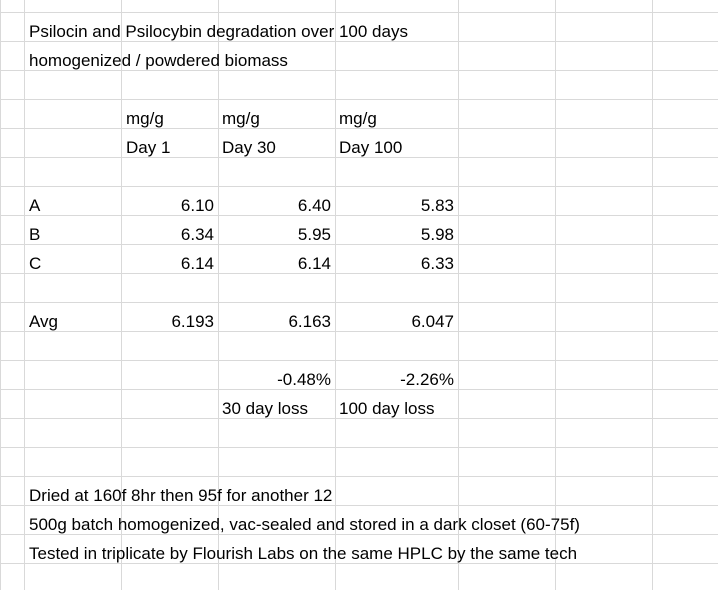  What do you see at coordinates (43, 321) in the screenshot?
I see `row-label-avg: Avg` at bounding box center [43, 321].